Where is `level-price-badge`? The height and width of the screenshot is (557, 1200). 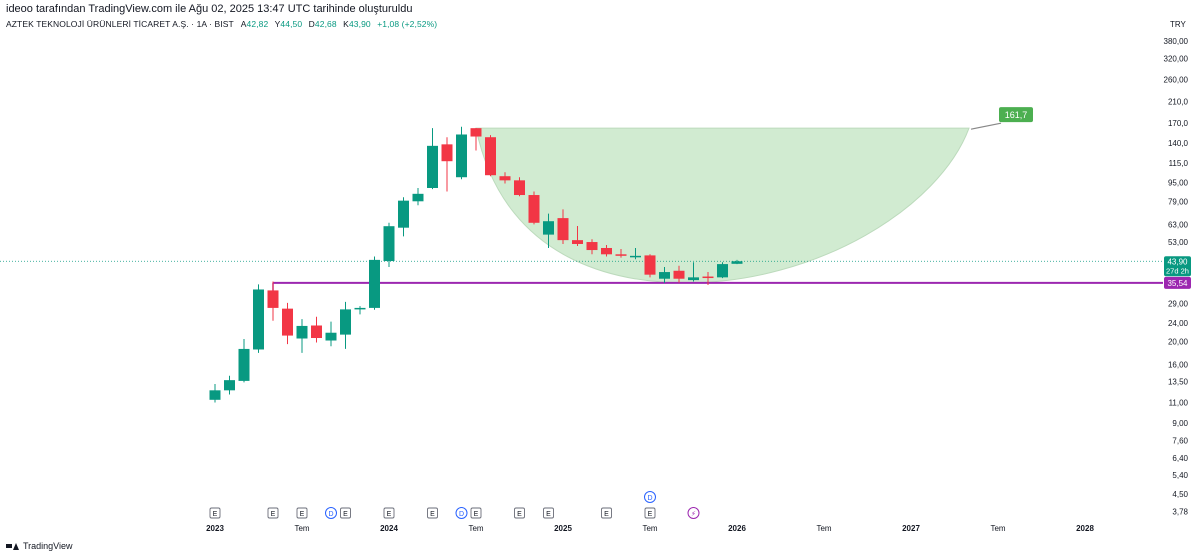
level-price-badge is located at coordinates (1177, 282).